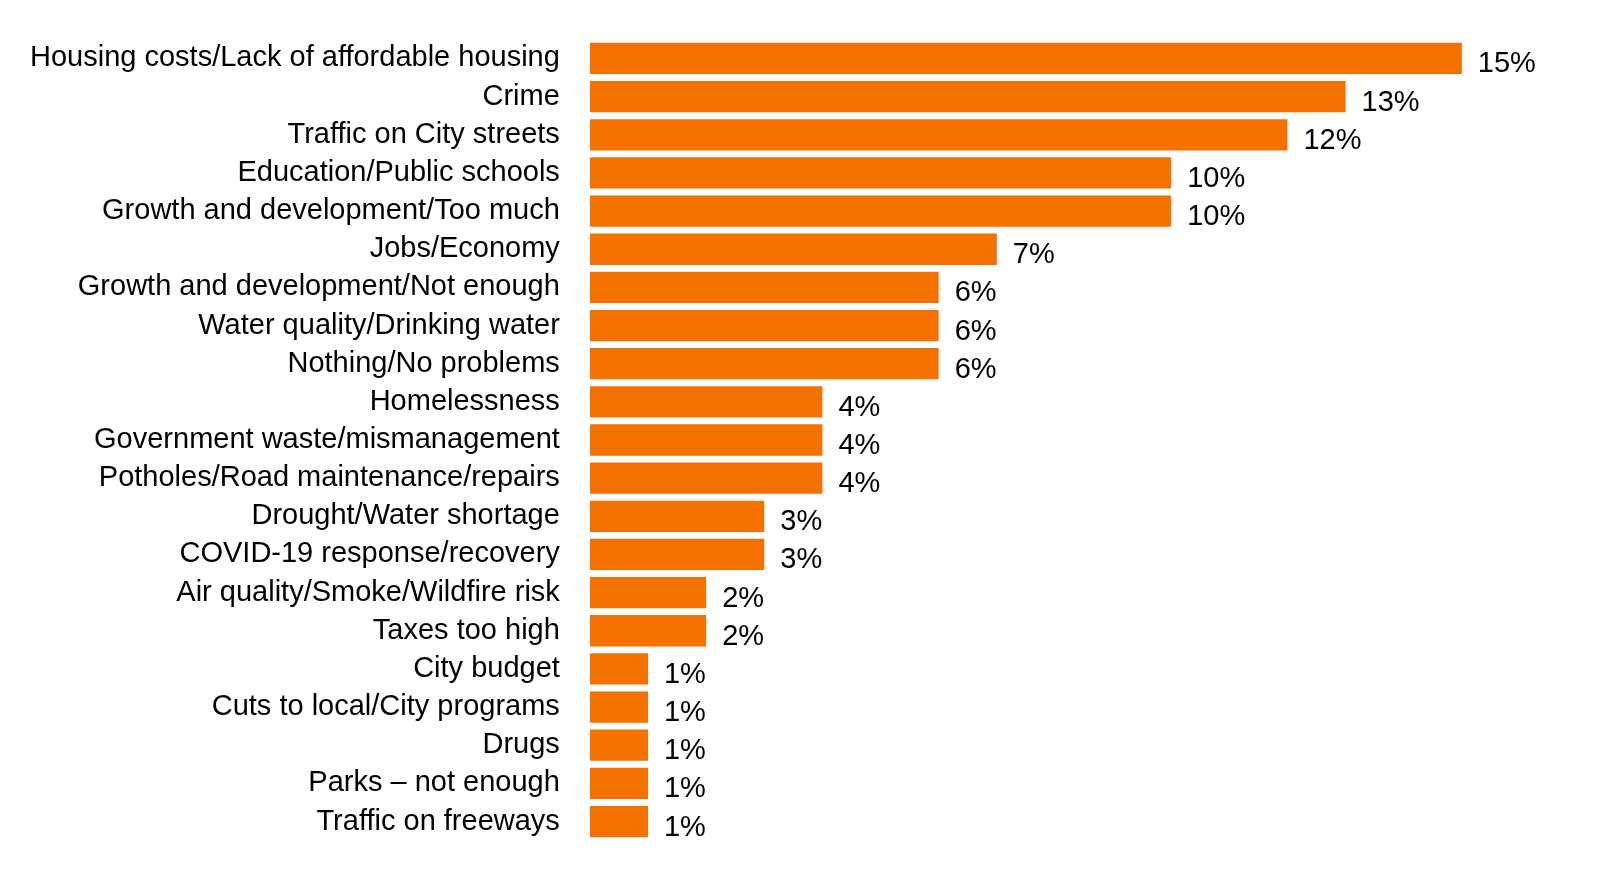 This screenshot has height=880, width=1616. I want to click on y-tick-label: Education/Public schools, so click(398, 170).